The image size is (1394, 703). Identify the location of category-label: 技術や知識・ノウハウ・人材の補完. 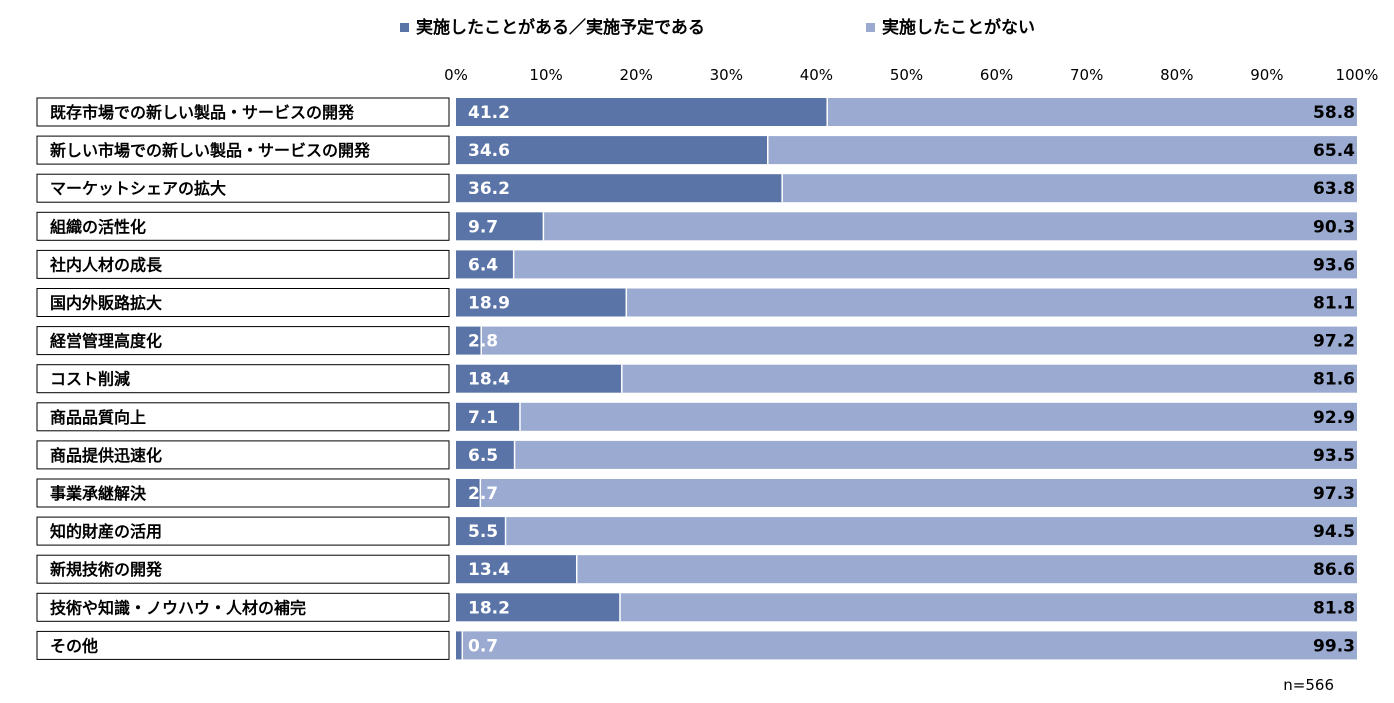
(178, 607).